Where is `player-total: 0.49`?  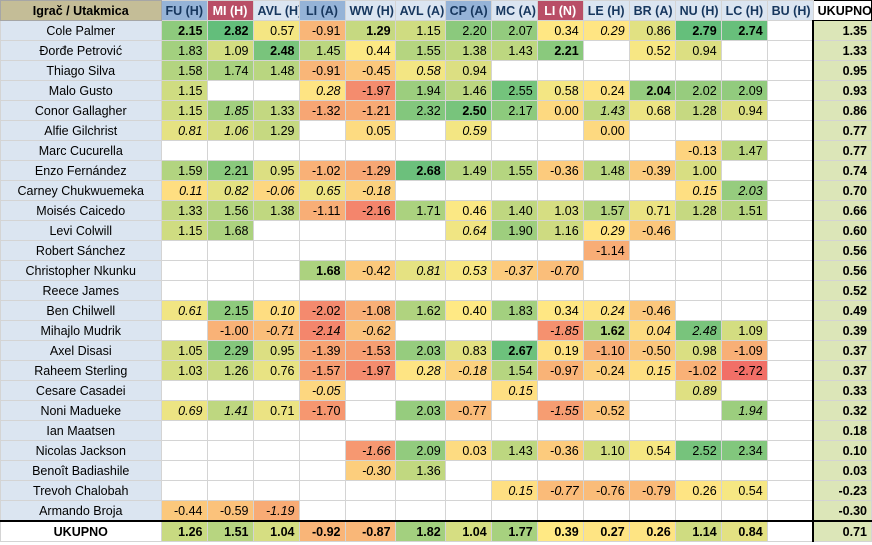 player-total: 0.49 is located at coordinates (842, 310).